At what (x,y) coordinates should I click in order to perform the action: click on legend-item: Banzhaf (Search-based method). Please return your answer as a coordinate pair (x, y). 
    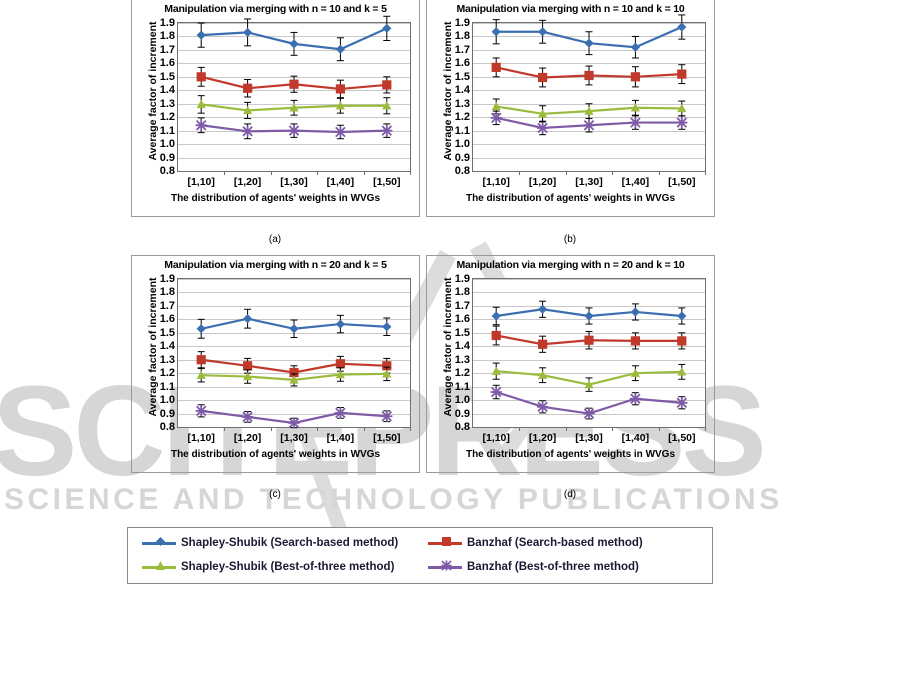
    Looking at the image, I should click on (535, 543).